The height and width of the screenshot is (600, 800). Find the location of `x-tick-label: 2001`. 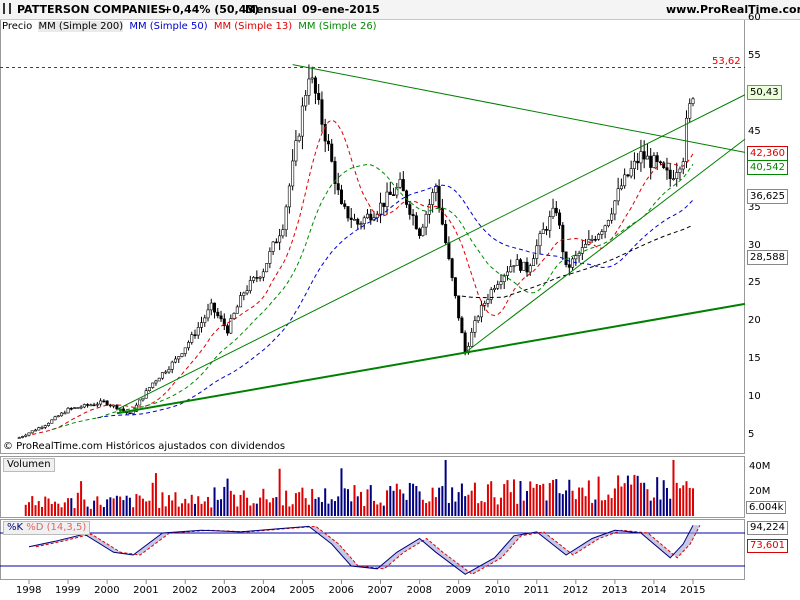

x-tick-label: 2001 is located at coordinates (146, 590).